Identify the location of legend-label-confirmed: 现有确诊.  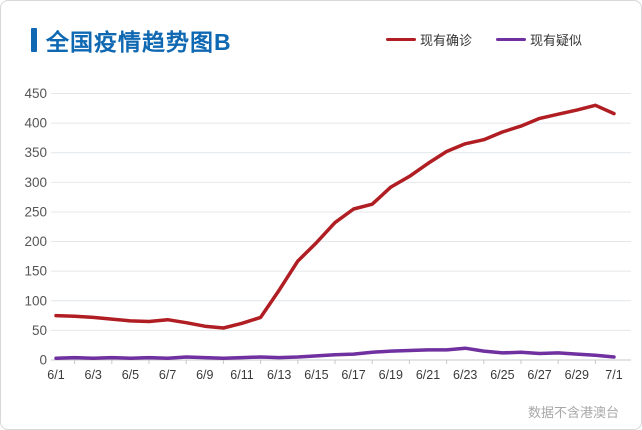
(446, 40).